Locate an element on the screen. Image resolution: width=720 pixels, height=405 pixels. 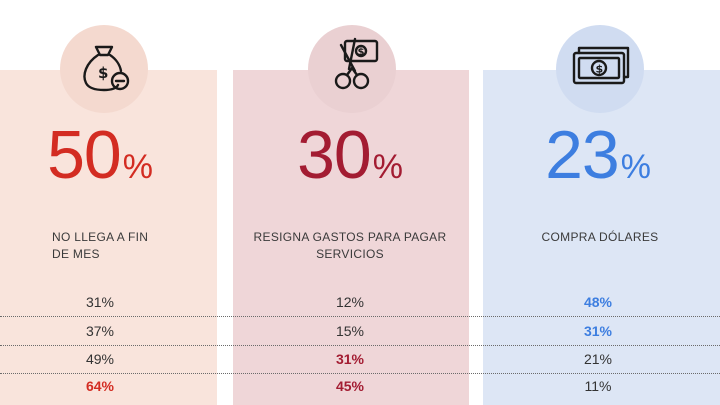
table-row: 31% 12% 48% is located at coordinates (360, 302).